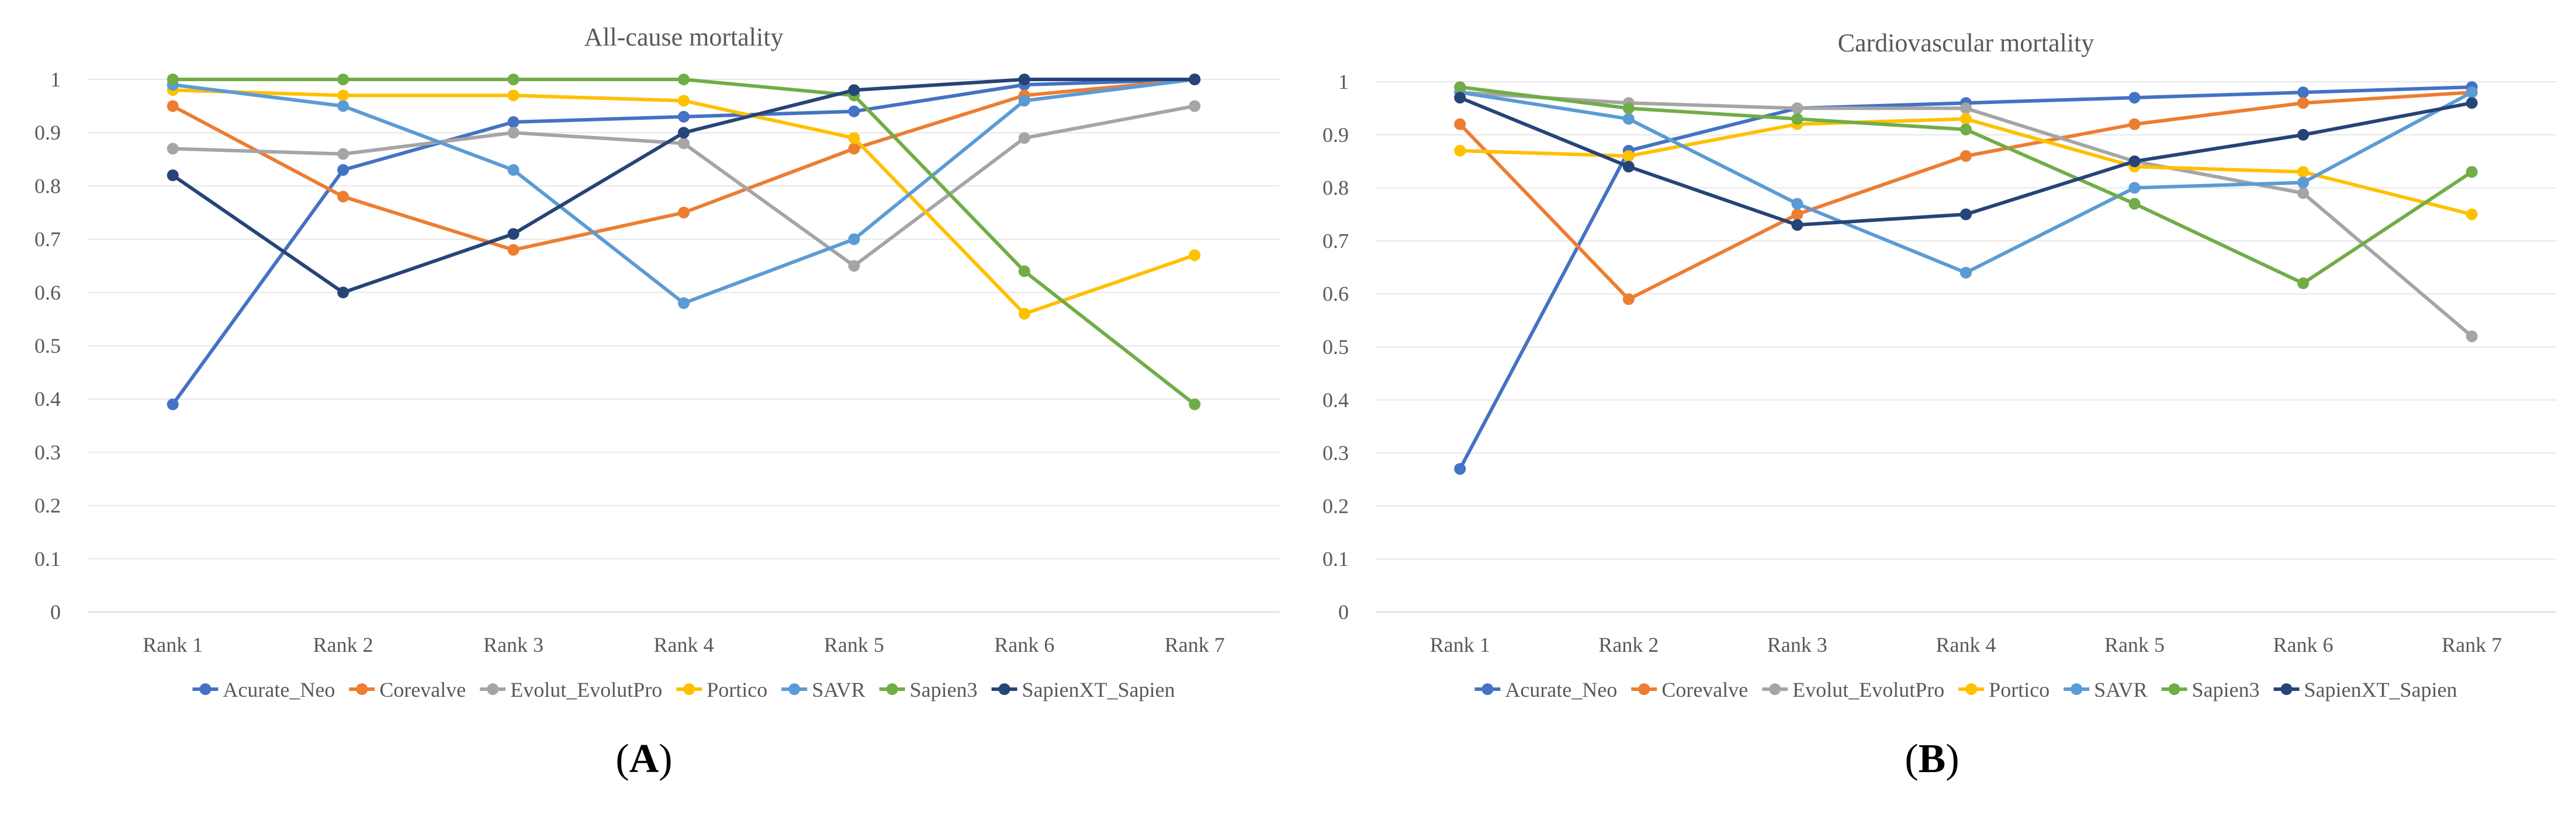  Describe the element at coordinates (47, 239) in the screenshot. I see `y-tick-label: 0.7` at that location.